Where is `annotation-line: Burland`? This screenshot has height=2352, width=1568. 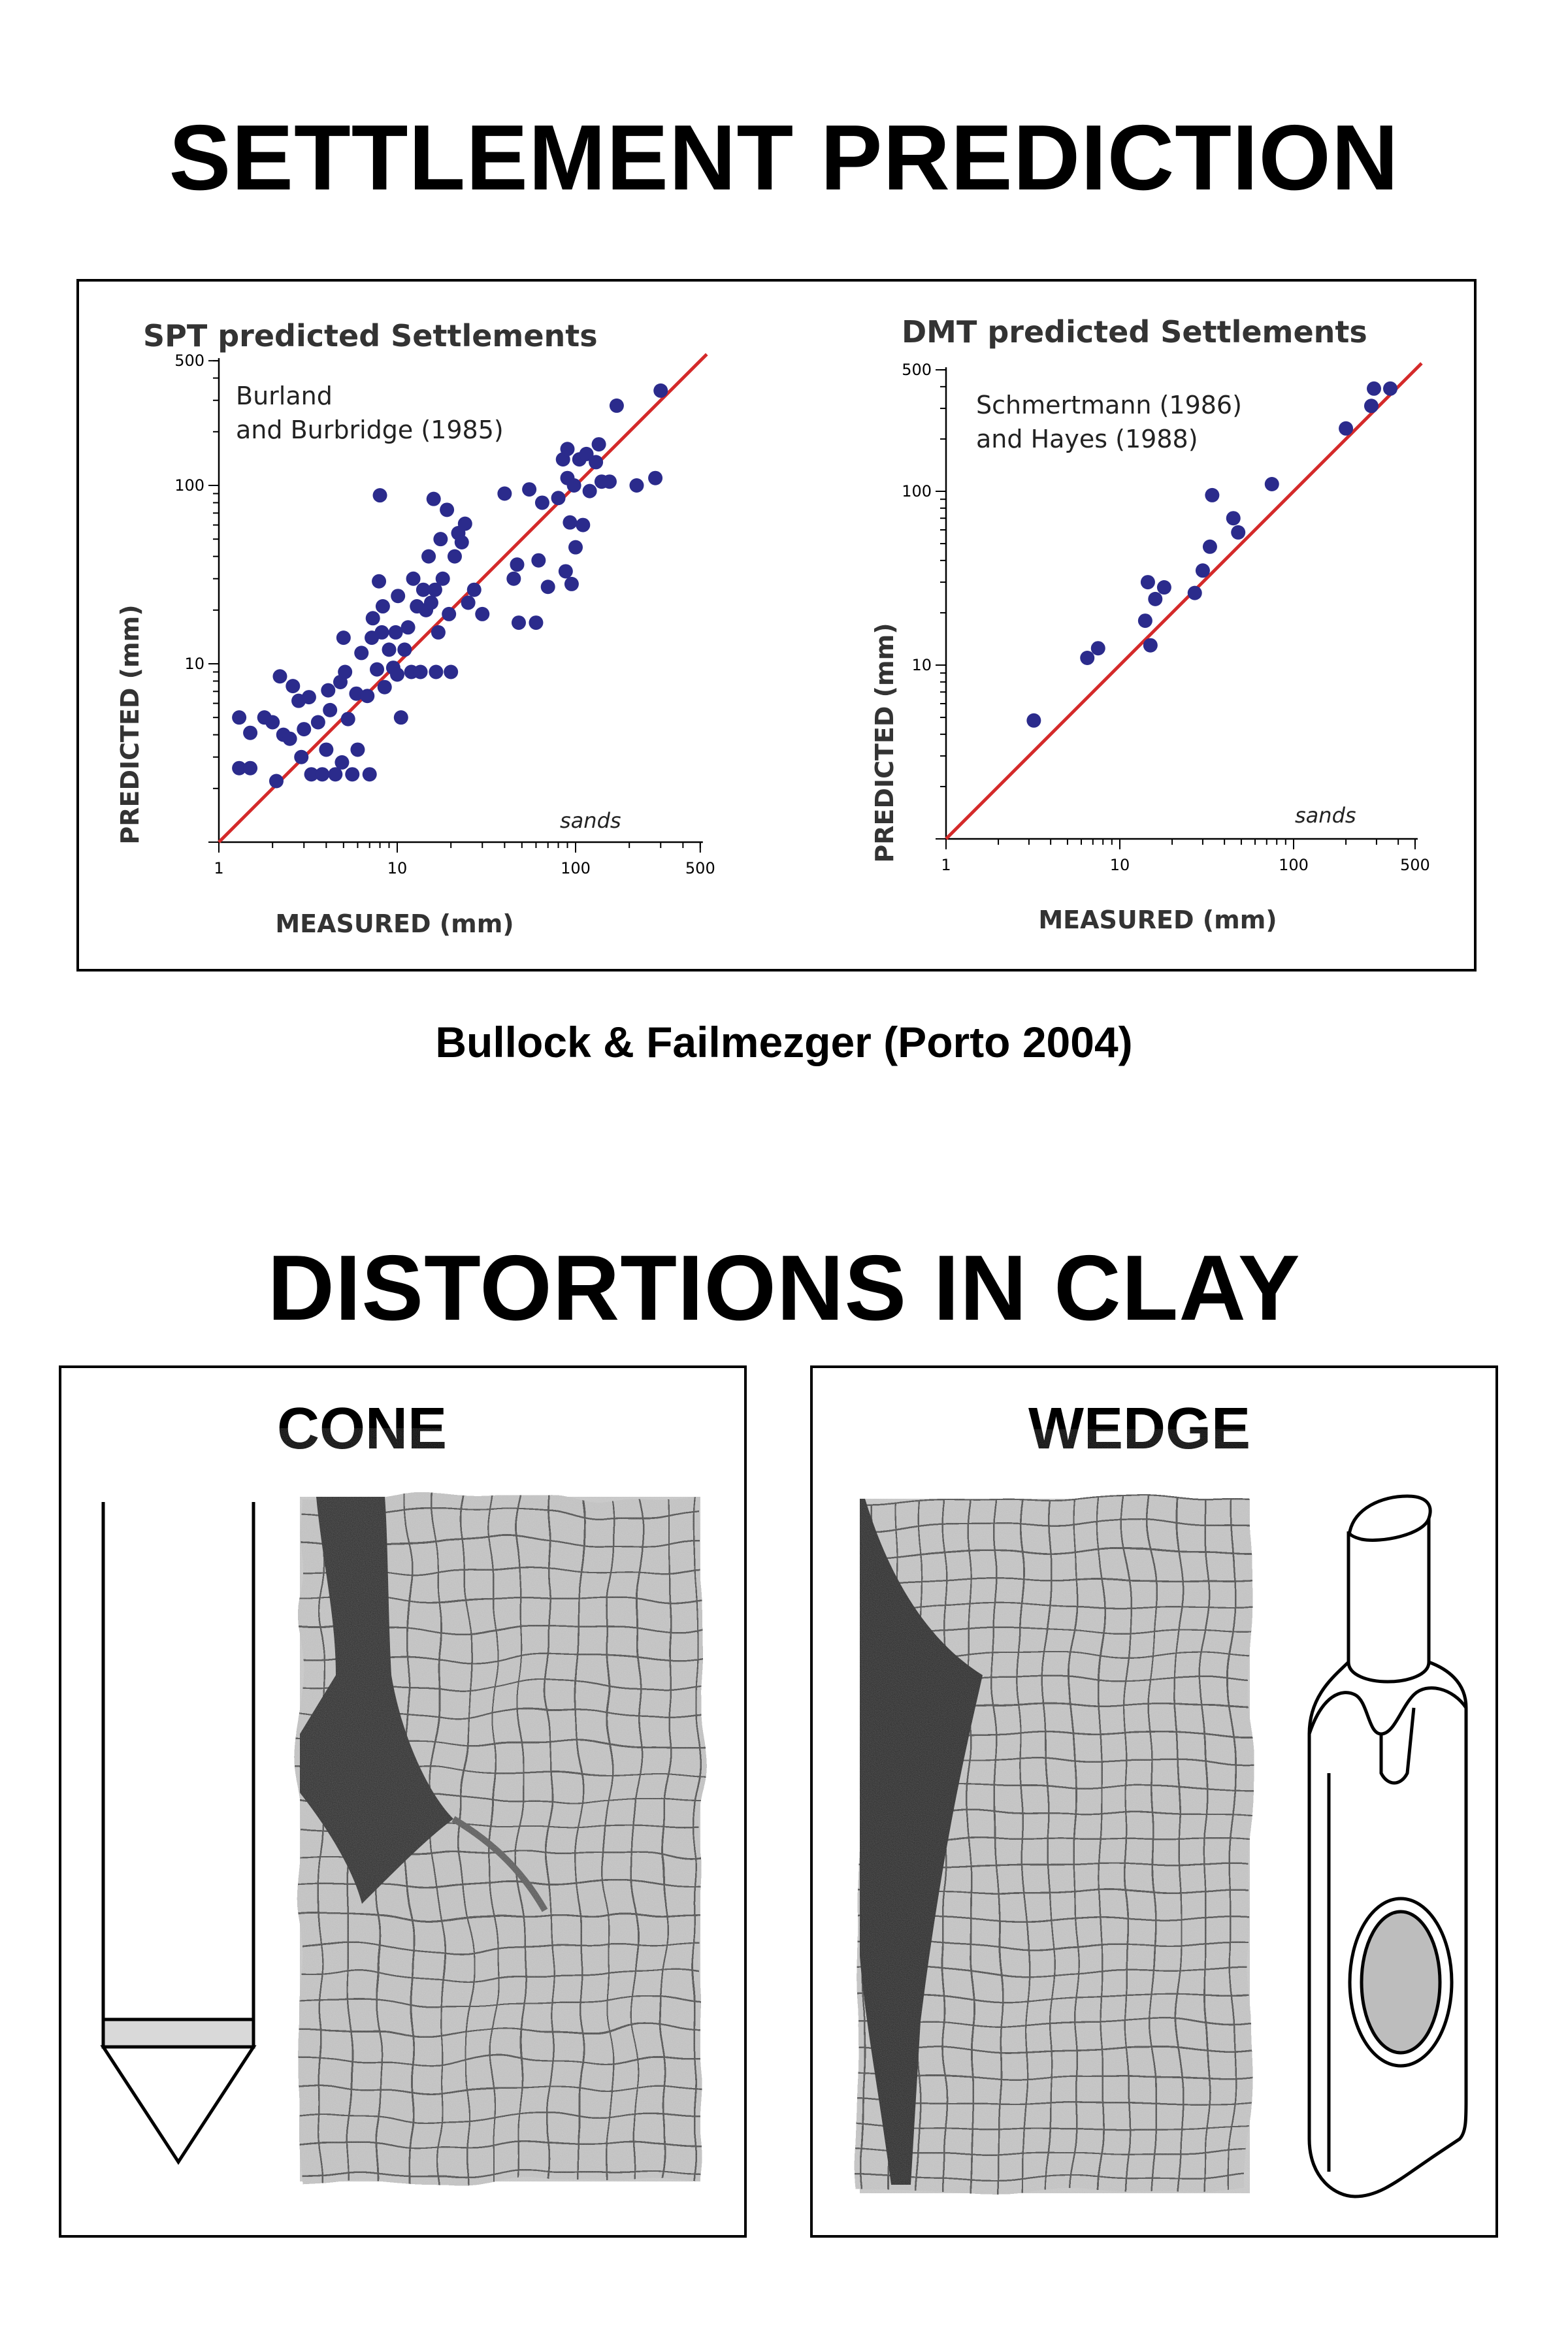 annotation-line: Burland is located at coordinates (284, 396).